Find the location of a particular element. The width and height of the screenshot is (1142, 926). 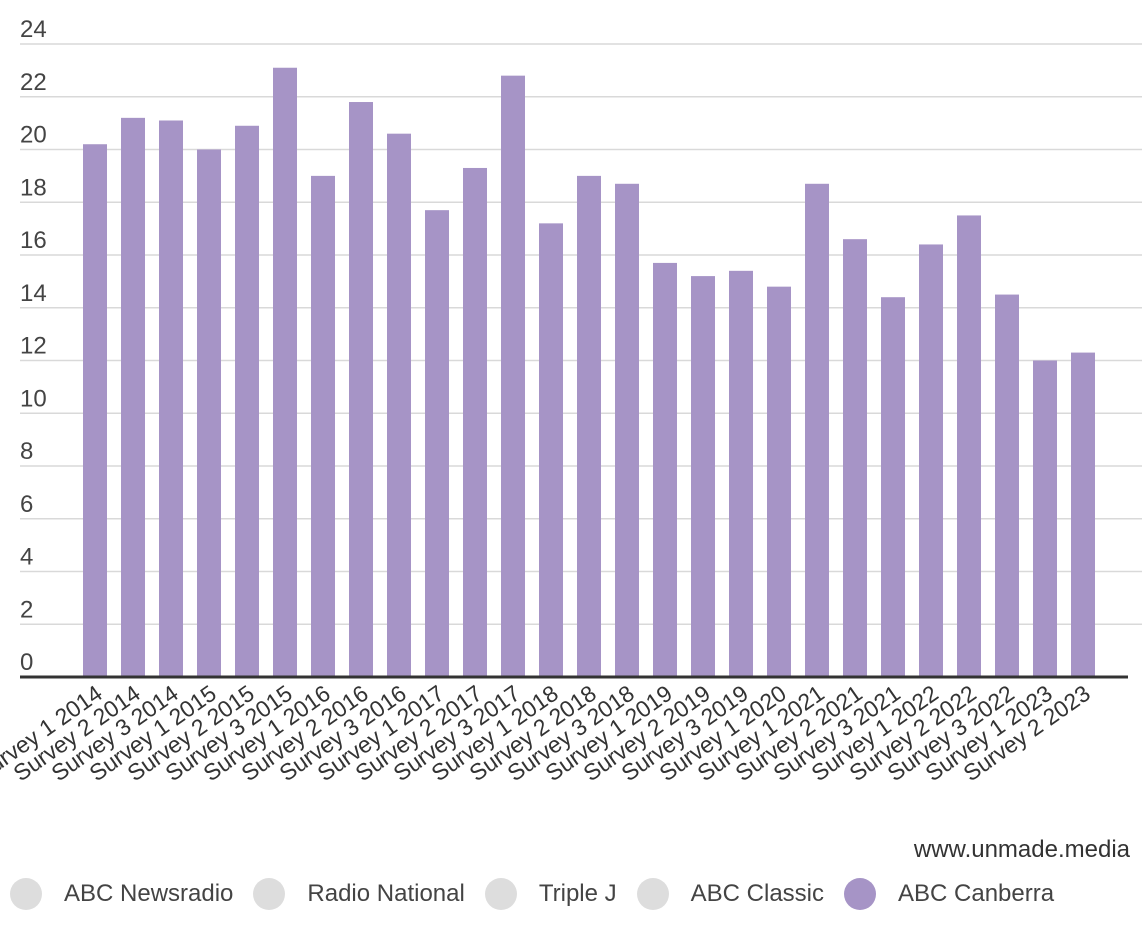

legend-item: Radio National is located at coordinates (359, 894).